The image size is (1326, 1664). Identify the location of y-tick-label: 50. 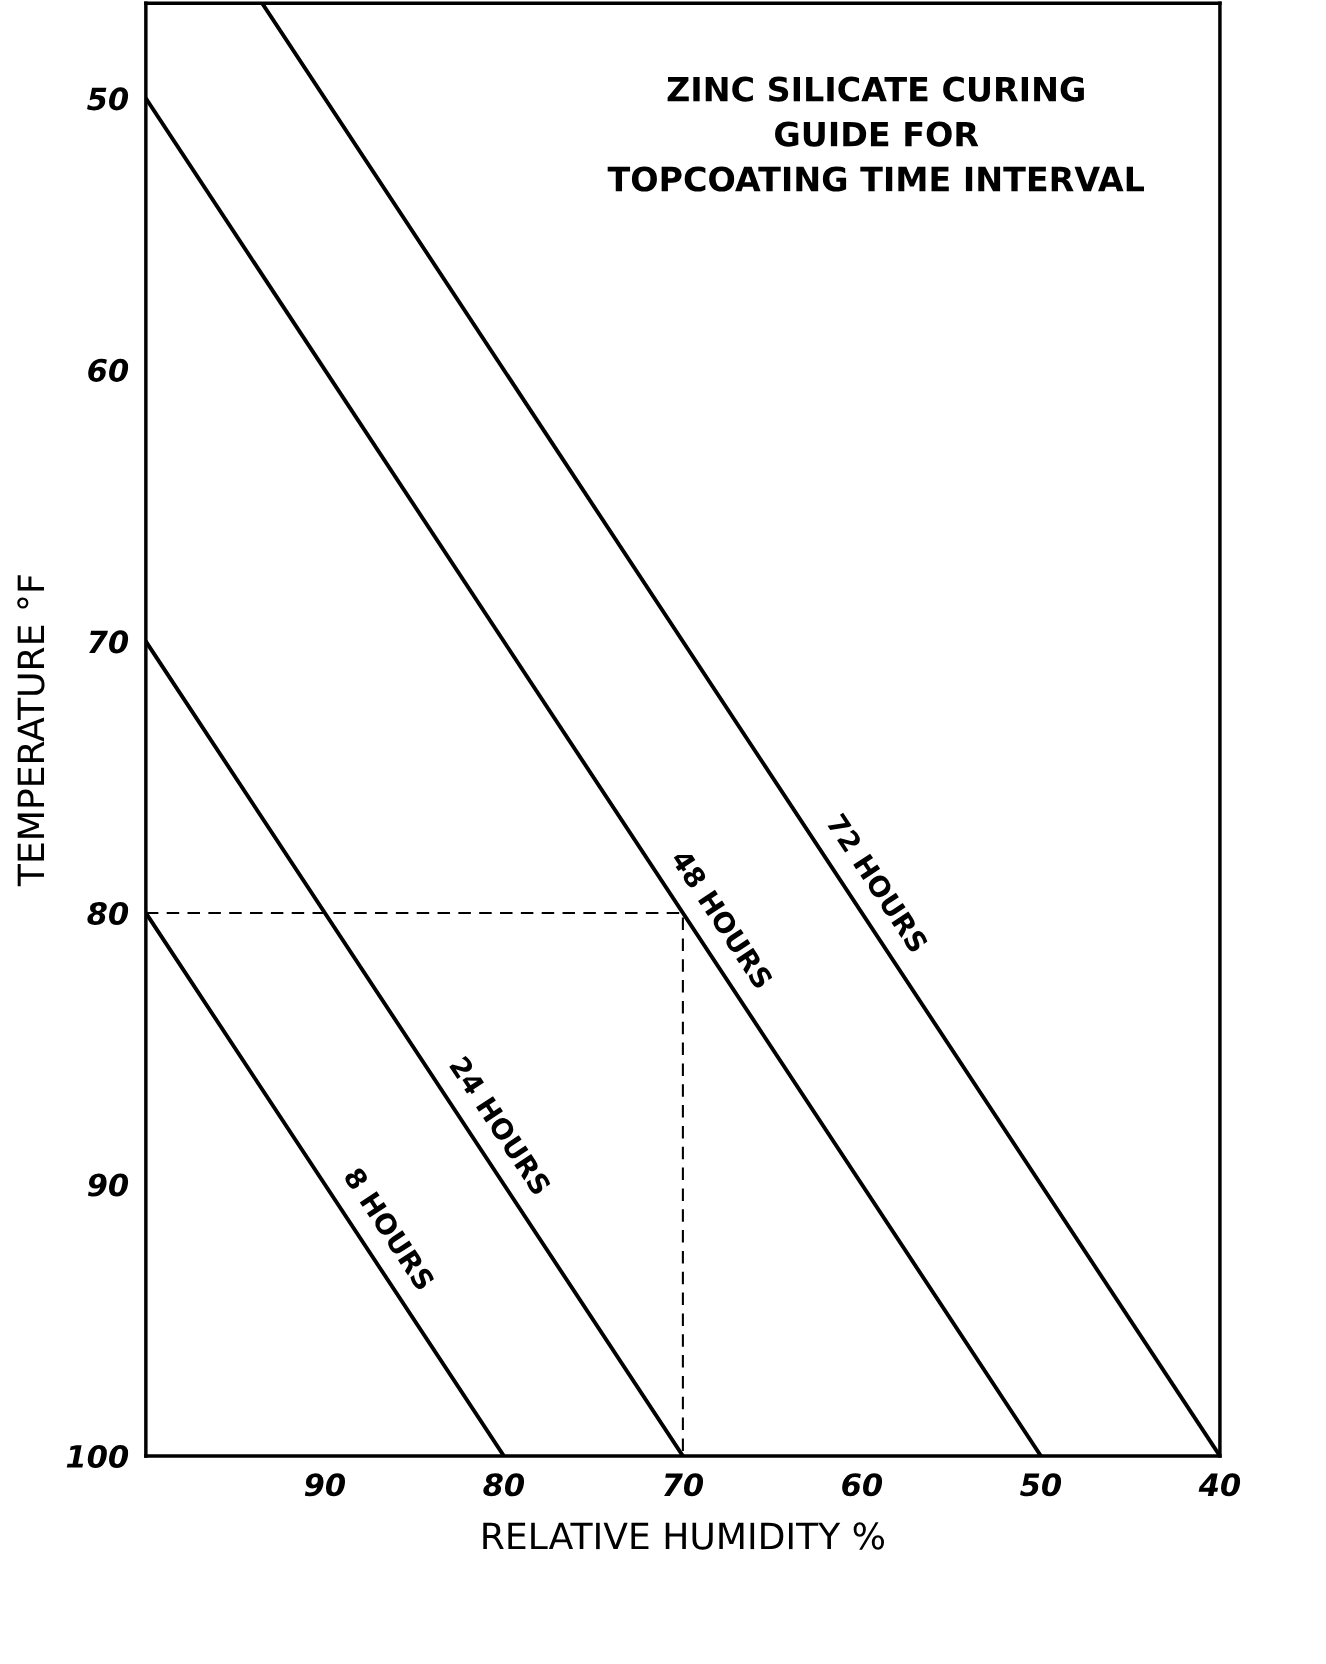
(108, 99).